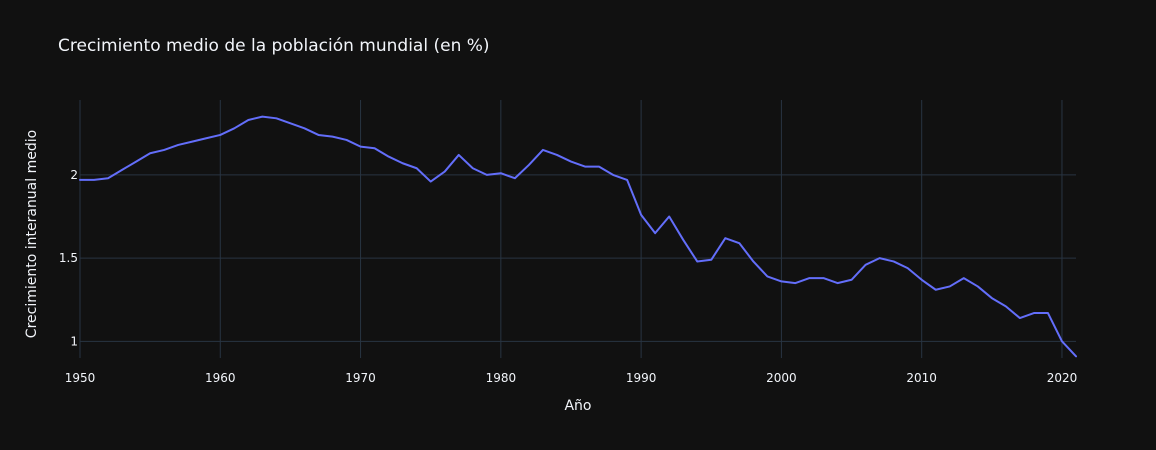  What do you see at coordinates (1062, 378) in the screenshot?
I see `x-tick-label: 2020` at bounding box center [1062, 378].